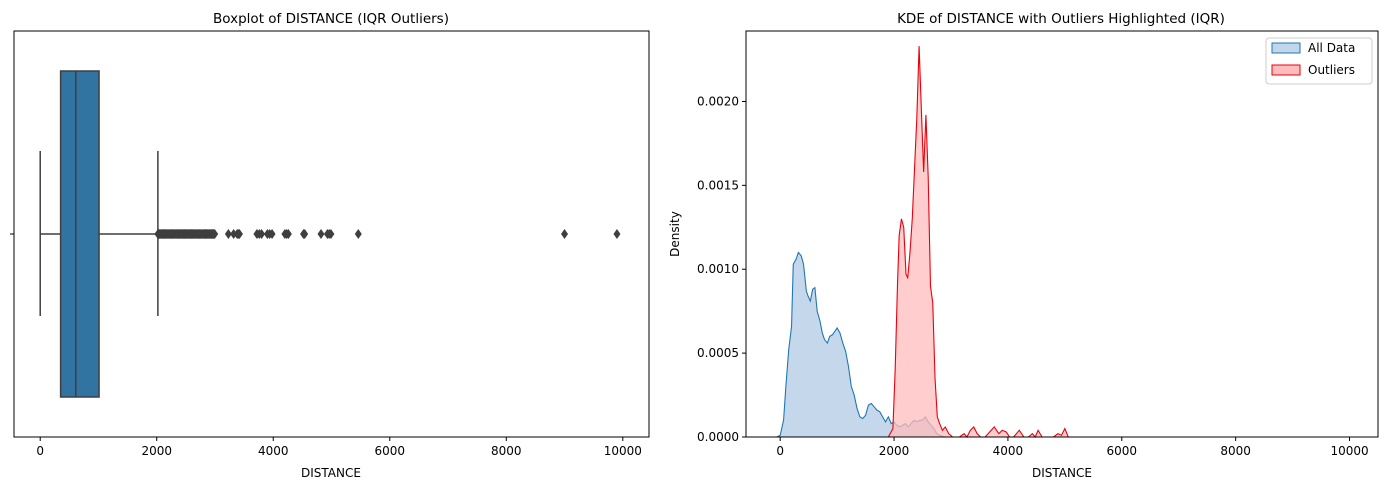 This screenshot has width=1389, height=490. I want to click on kde-legend: All Data Outliers, so click(1319, 61).